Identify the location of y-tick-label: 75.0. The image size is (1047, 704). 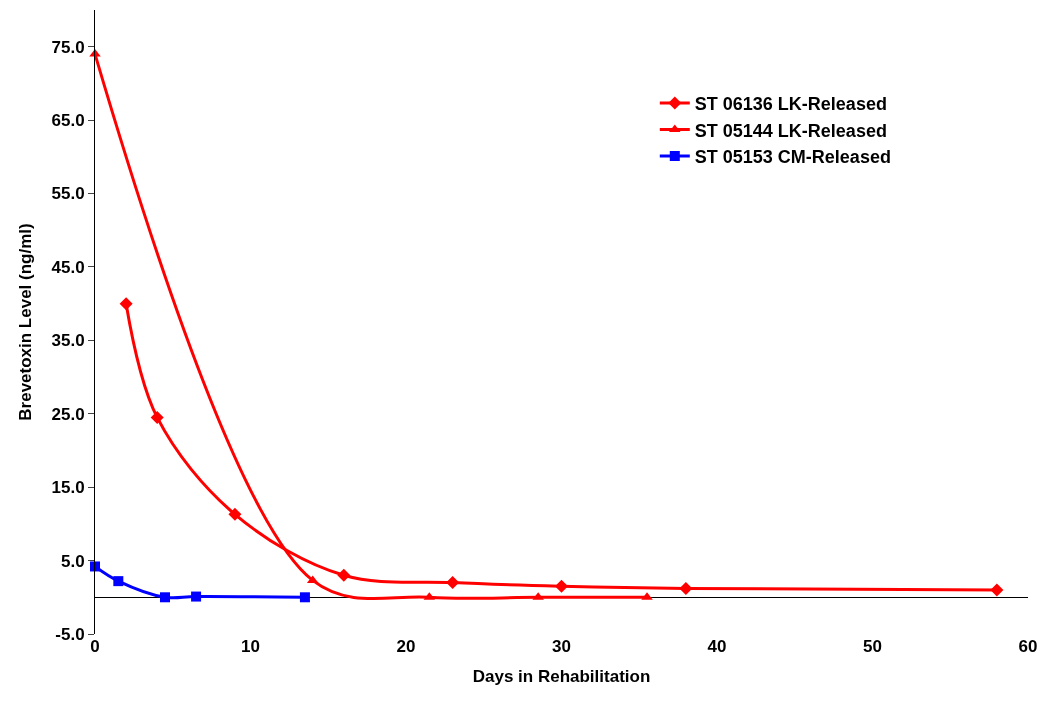
(68, 47).